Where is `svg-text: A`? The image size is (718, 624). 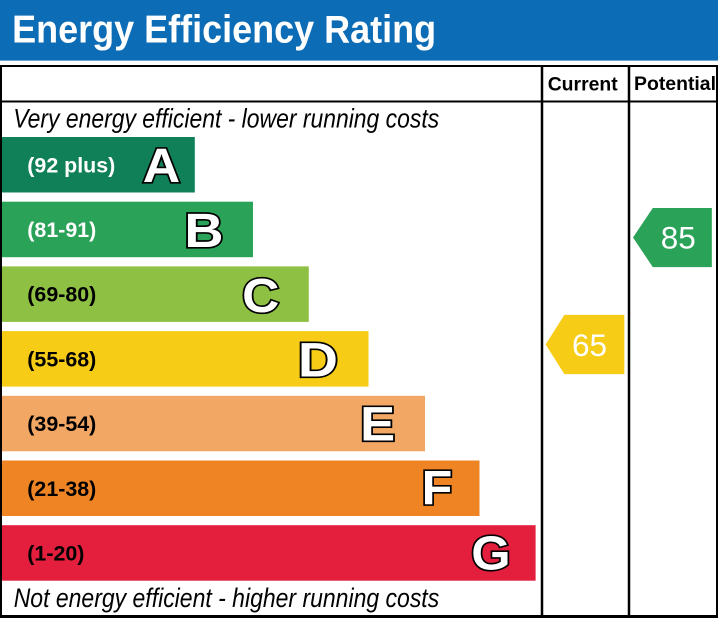
svg-text: A is located at coordinates (161, 166).